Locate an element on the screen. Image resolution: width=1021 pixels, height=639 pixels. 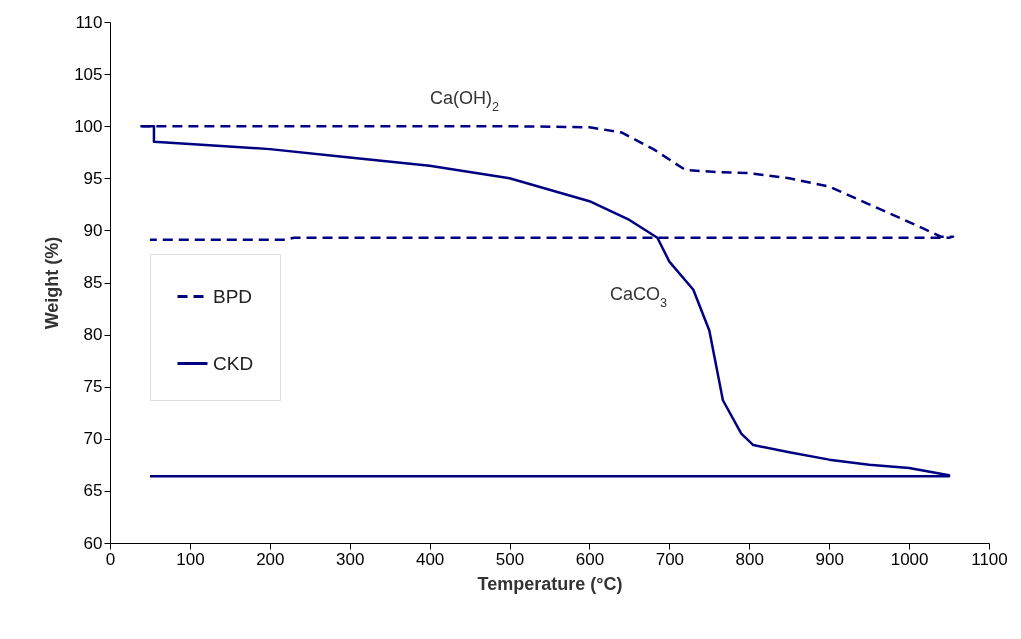
y-tick-label: 85 is located at coordinates (93, 282).